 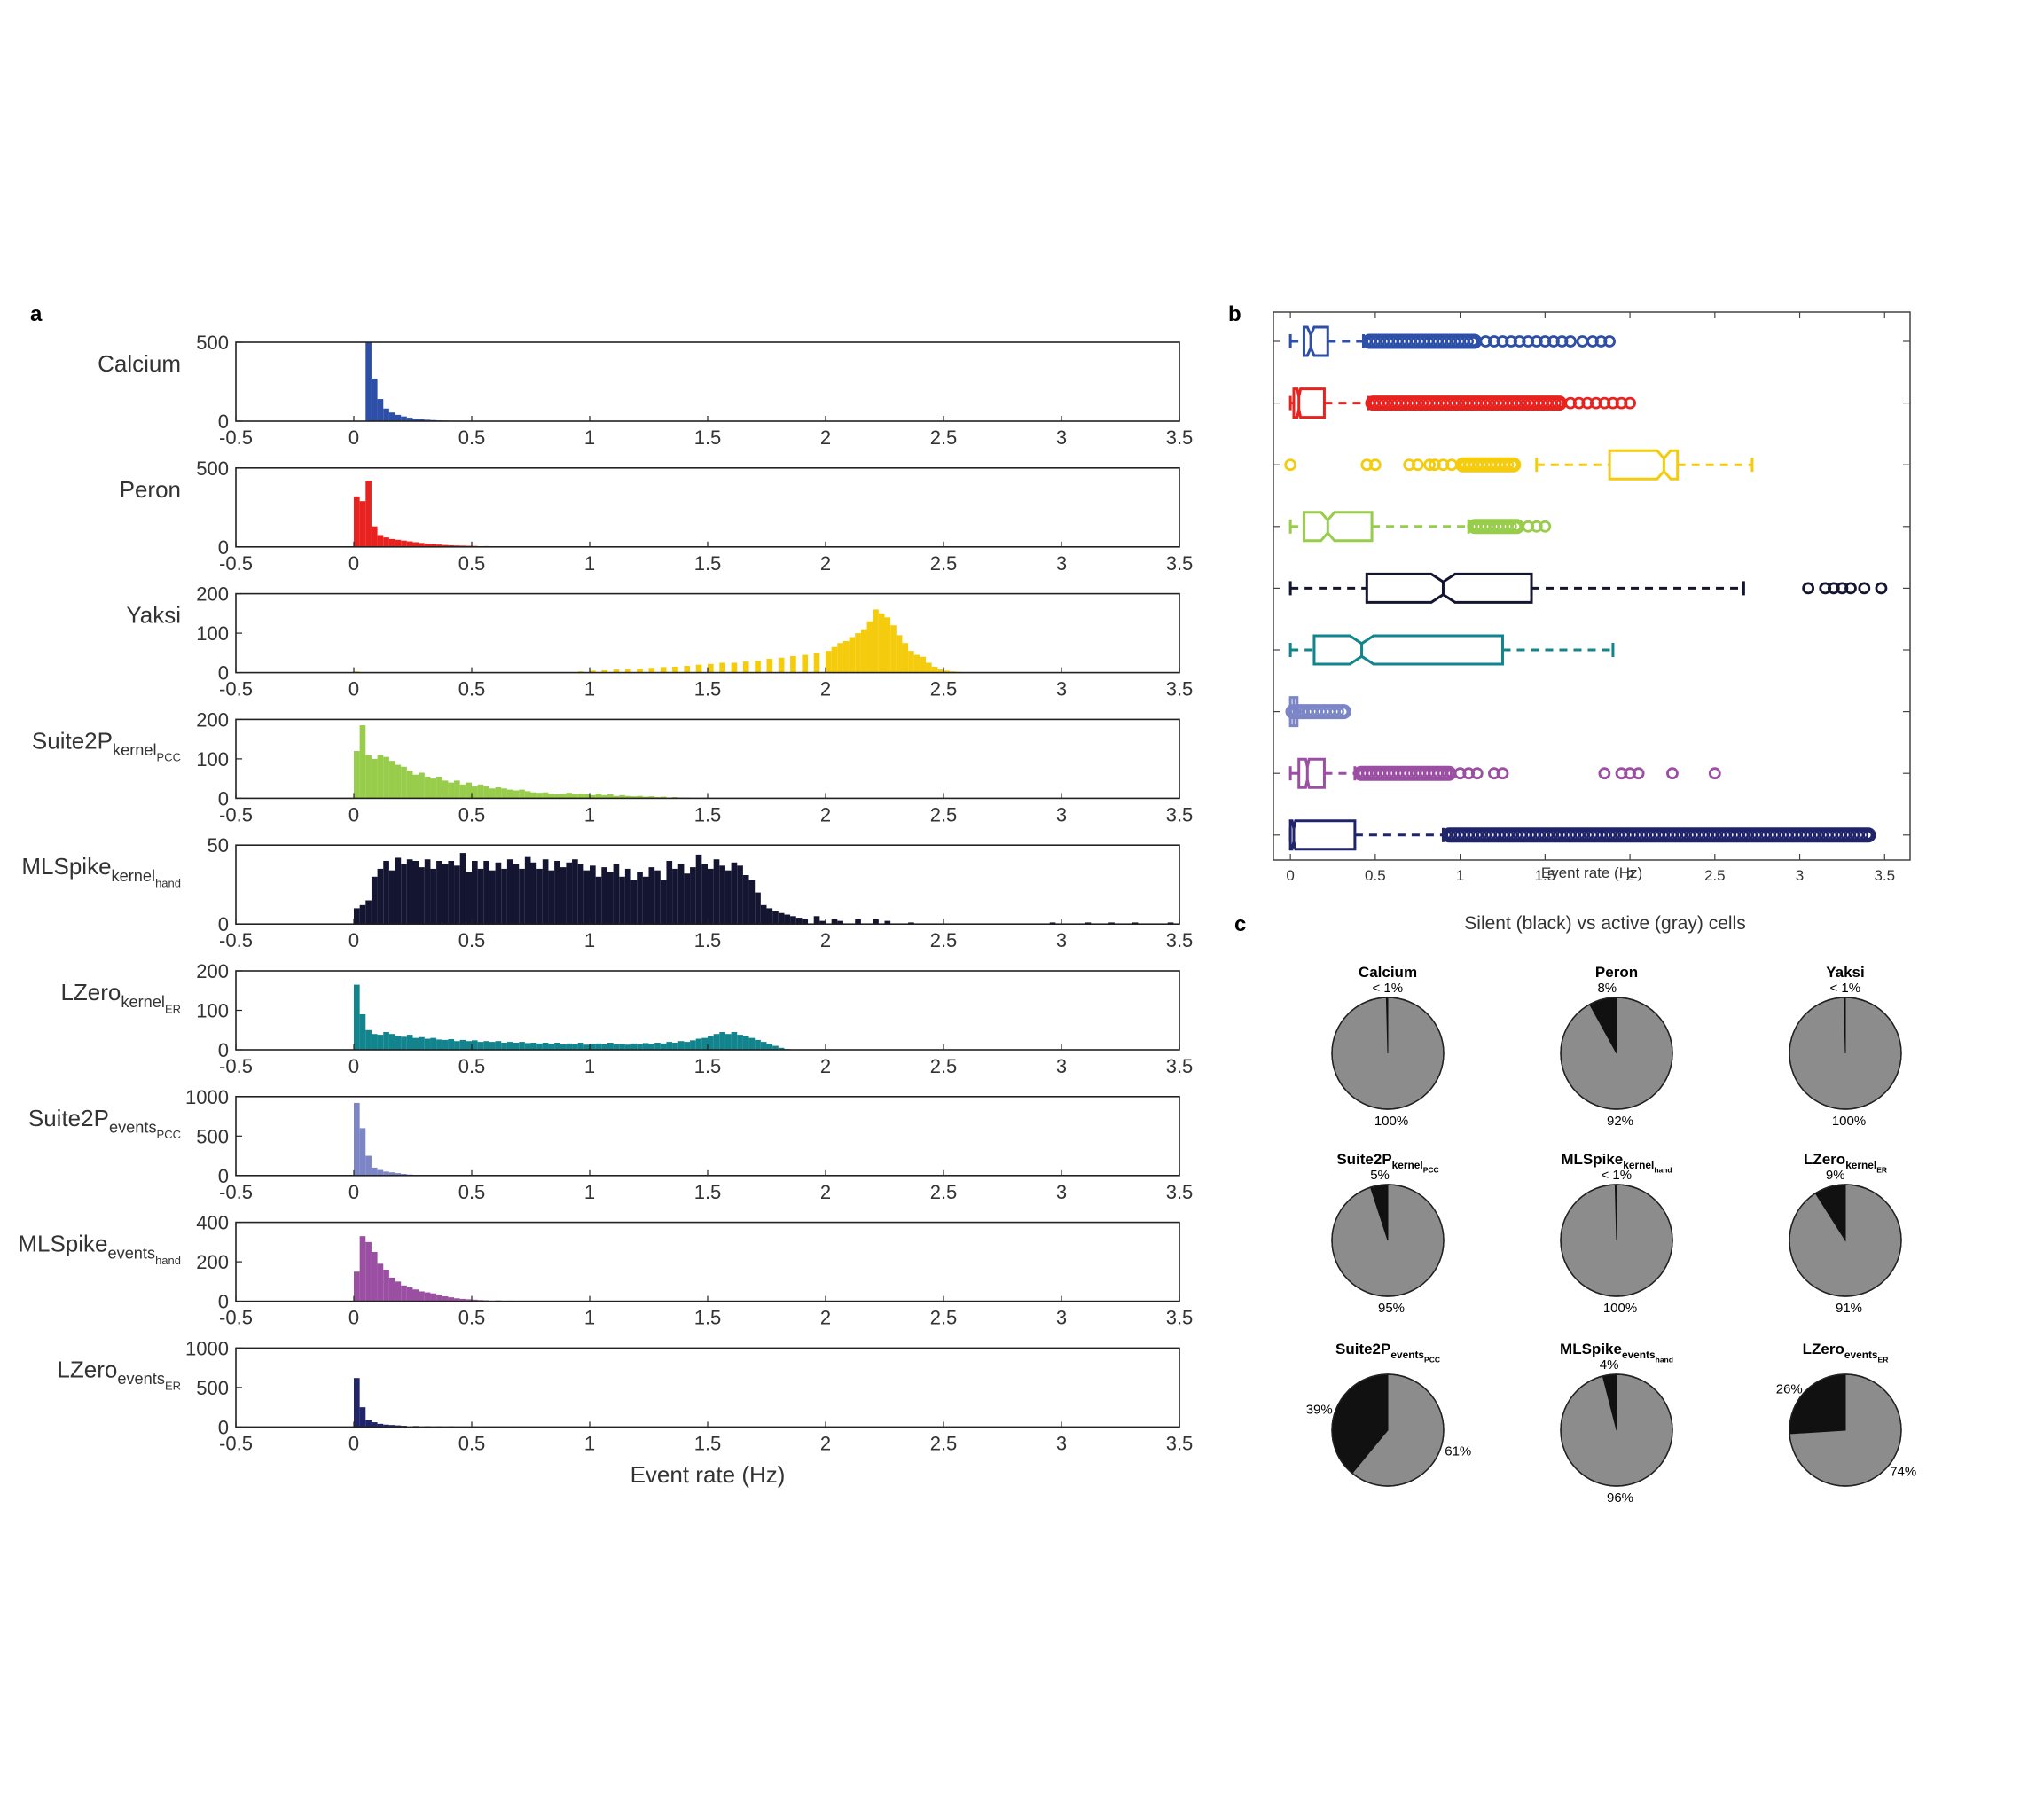 What do you see at coordinates (1388, 972) in the screenshot?
I see `pie-title-main: Calcium` at bounding box center [1388, 972].